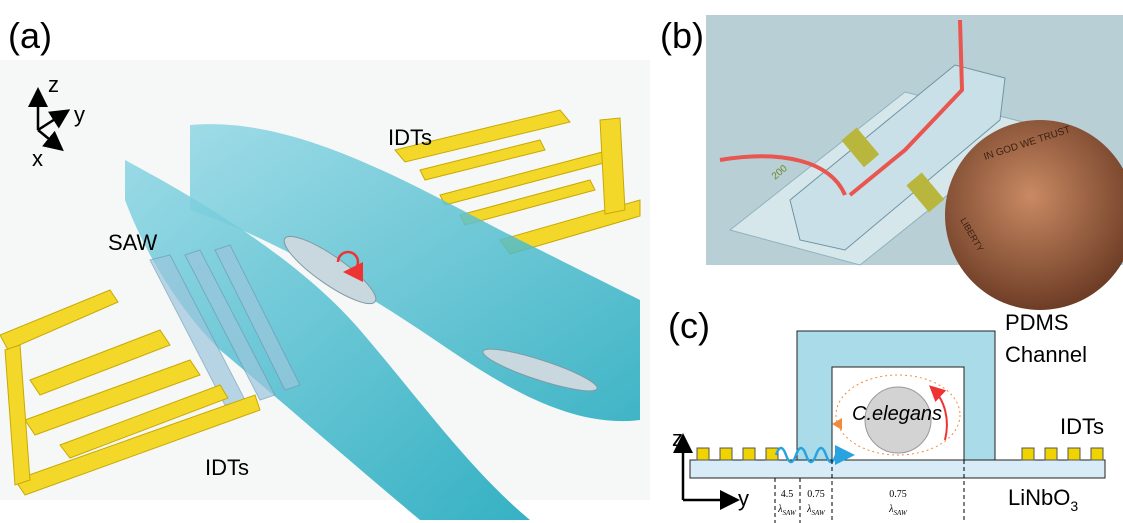  What do you see at coordinates (837, 424) in the screenshot?
I see `flow-arrow` at bounding box center [837, 424].